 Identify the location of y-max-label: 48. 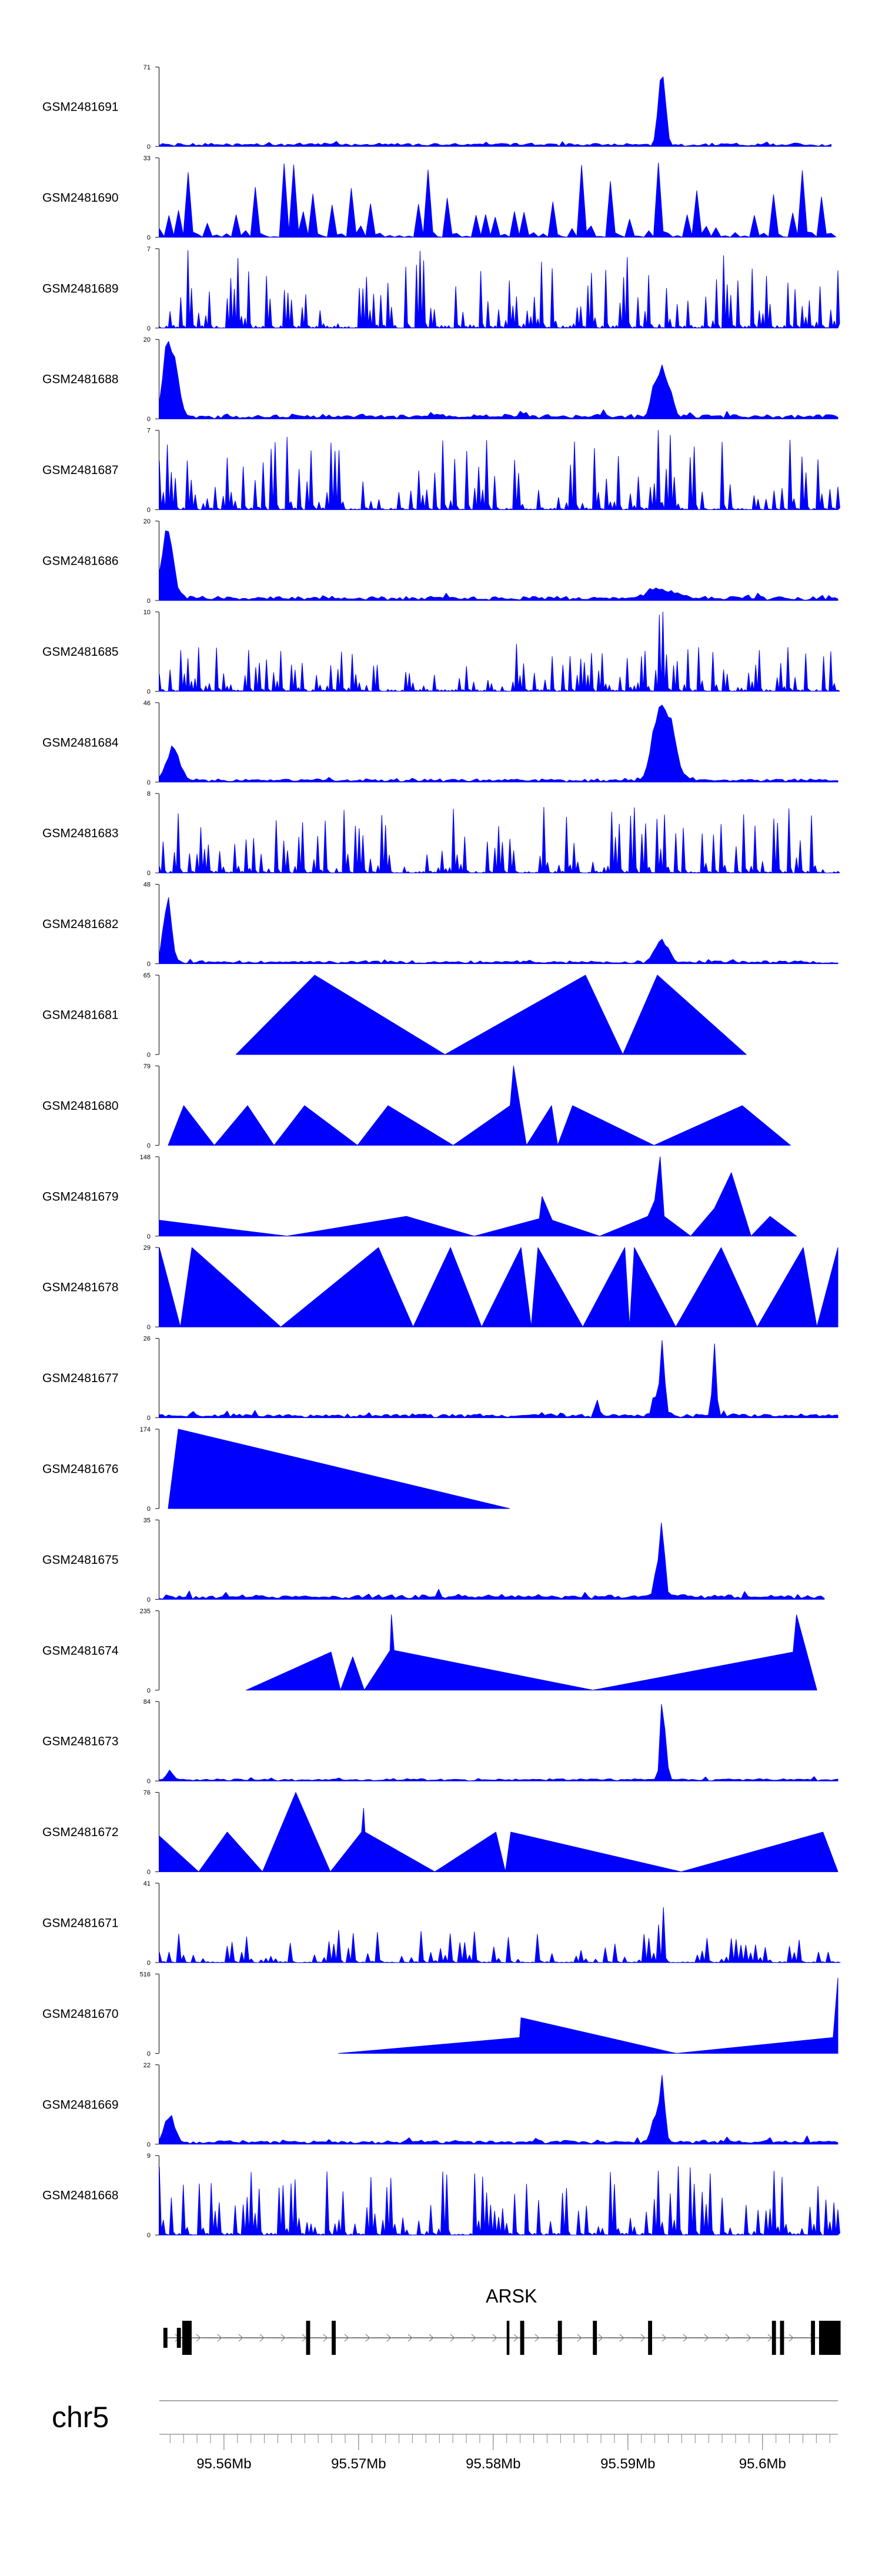
(147, 885).